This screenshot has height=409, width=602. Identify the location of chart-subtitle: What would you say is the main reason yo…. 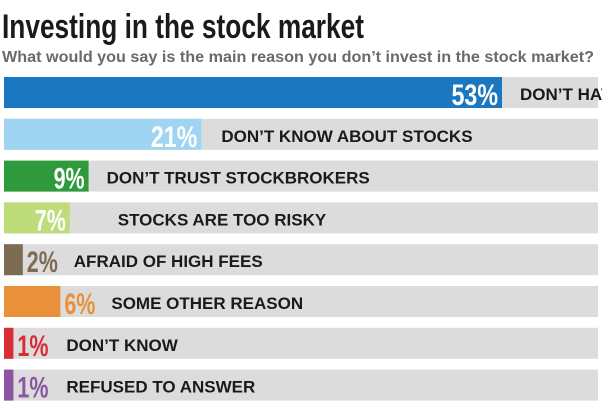
(298, 57).